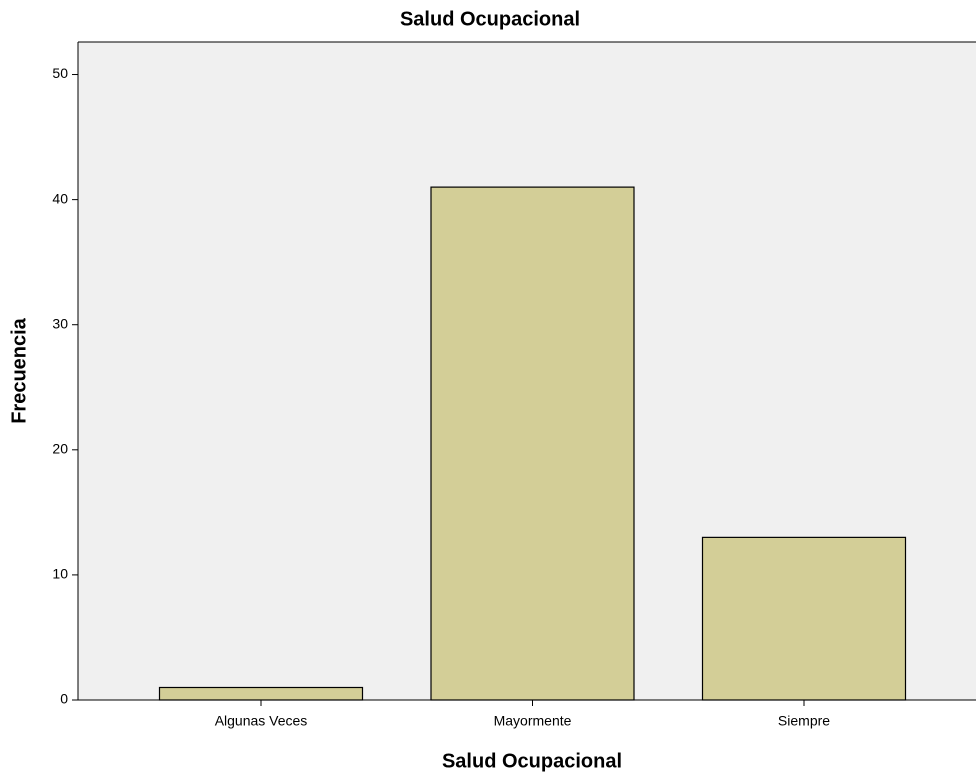  I want to click on chart-title: Salud Ocupacional, so click(490, 19).